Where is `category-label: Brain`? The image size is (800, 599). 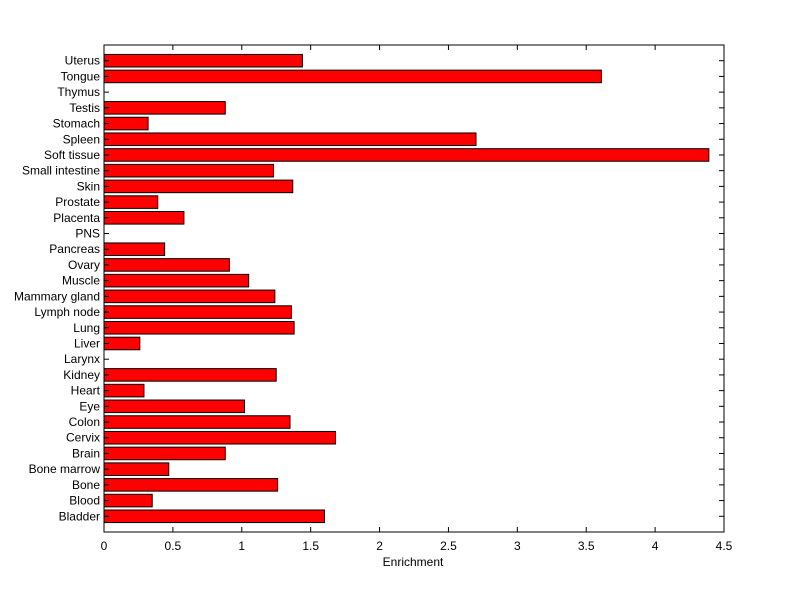
category-label: Brain is located at coordinates (86, 453).